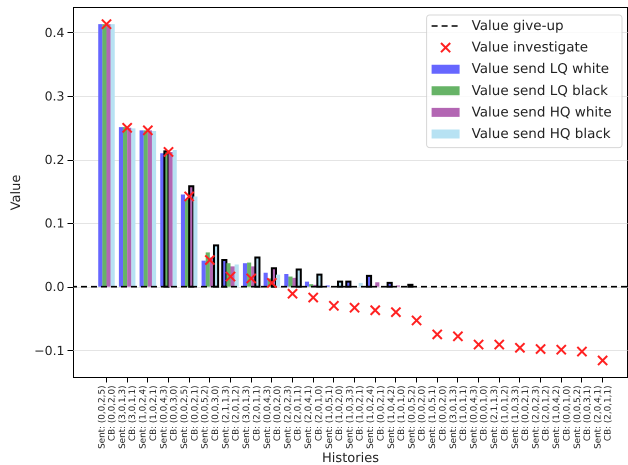 The image size is (628, 465). I want to click on x-tick-label: Sent: (1,0,5,1) CB: (0,0,2,0), so click(438, 417).